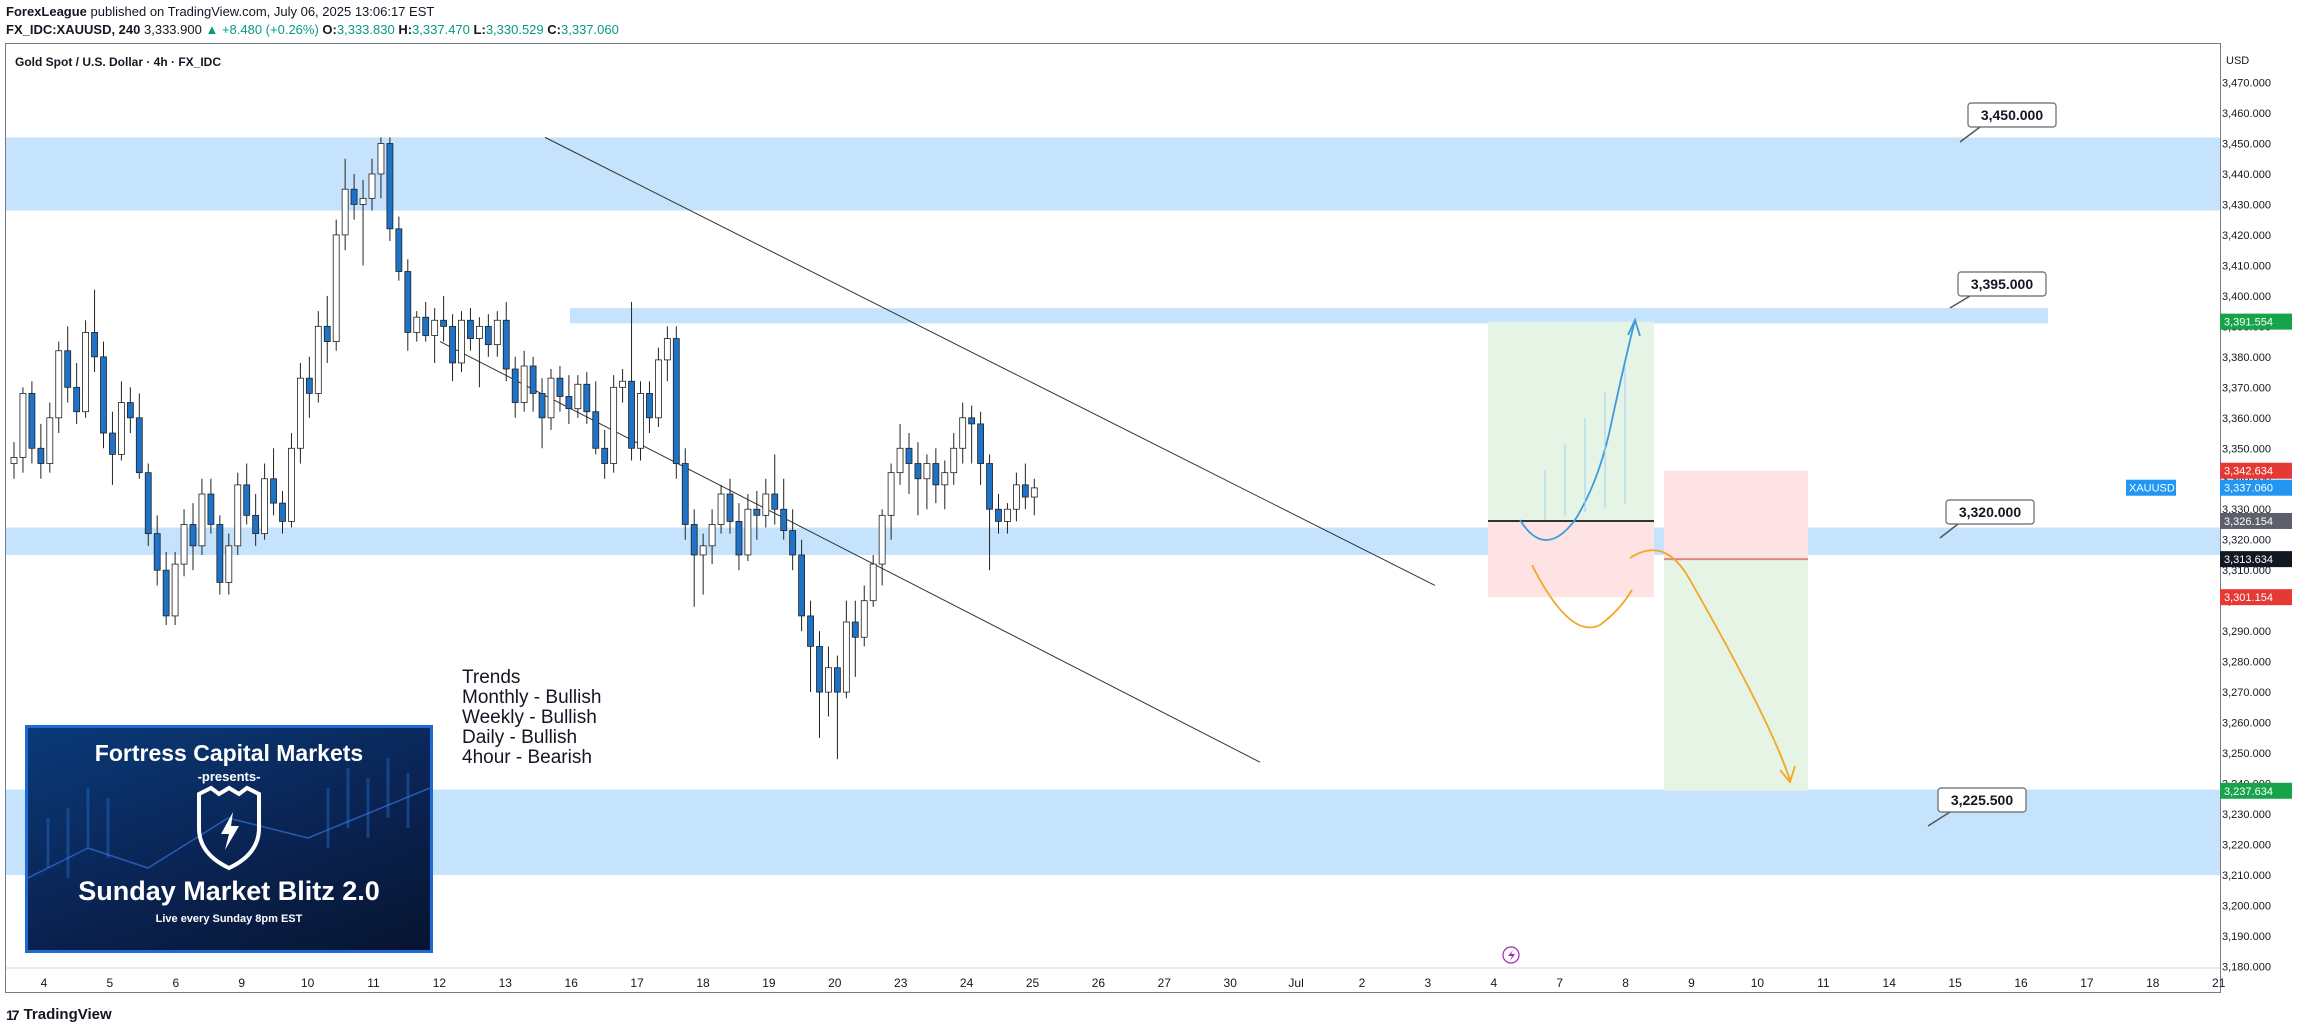 Image resolution: width=2298 pixels, height=1033 pixels. I want to click on x-tick-label: 24, so click(967, 983).